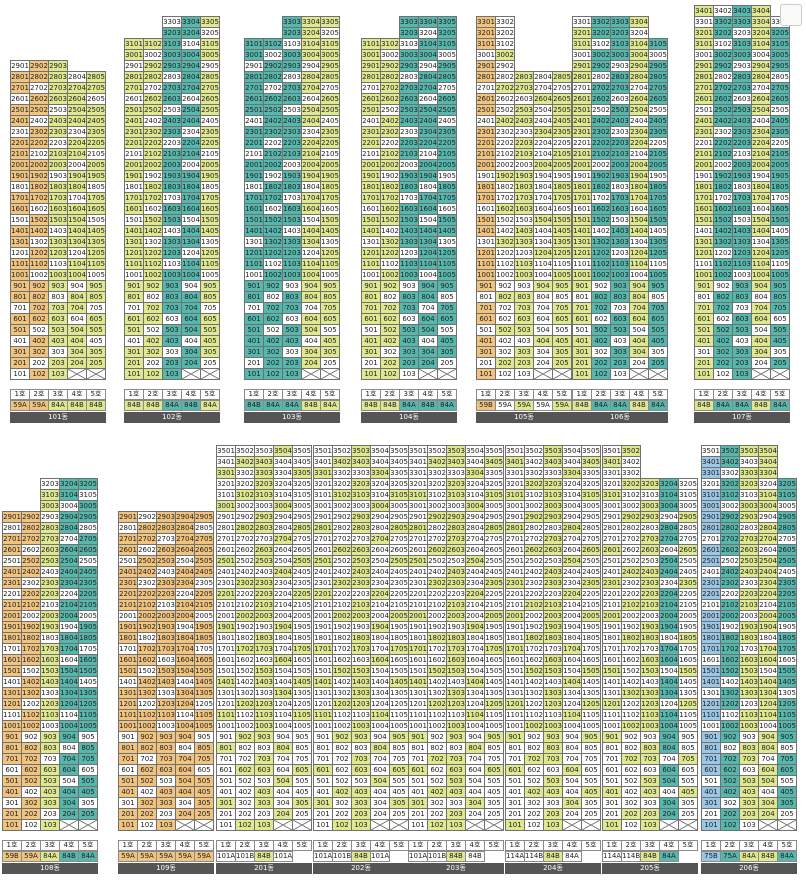 The image size is (806, 891). Describe the element at coordinates (185, 627) in the screenshot. I see `unit-cell: 1904` at that location.